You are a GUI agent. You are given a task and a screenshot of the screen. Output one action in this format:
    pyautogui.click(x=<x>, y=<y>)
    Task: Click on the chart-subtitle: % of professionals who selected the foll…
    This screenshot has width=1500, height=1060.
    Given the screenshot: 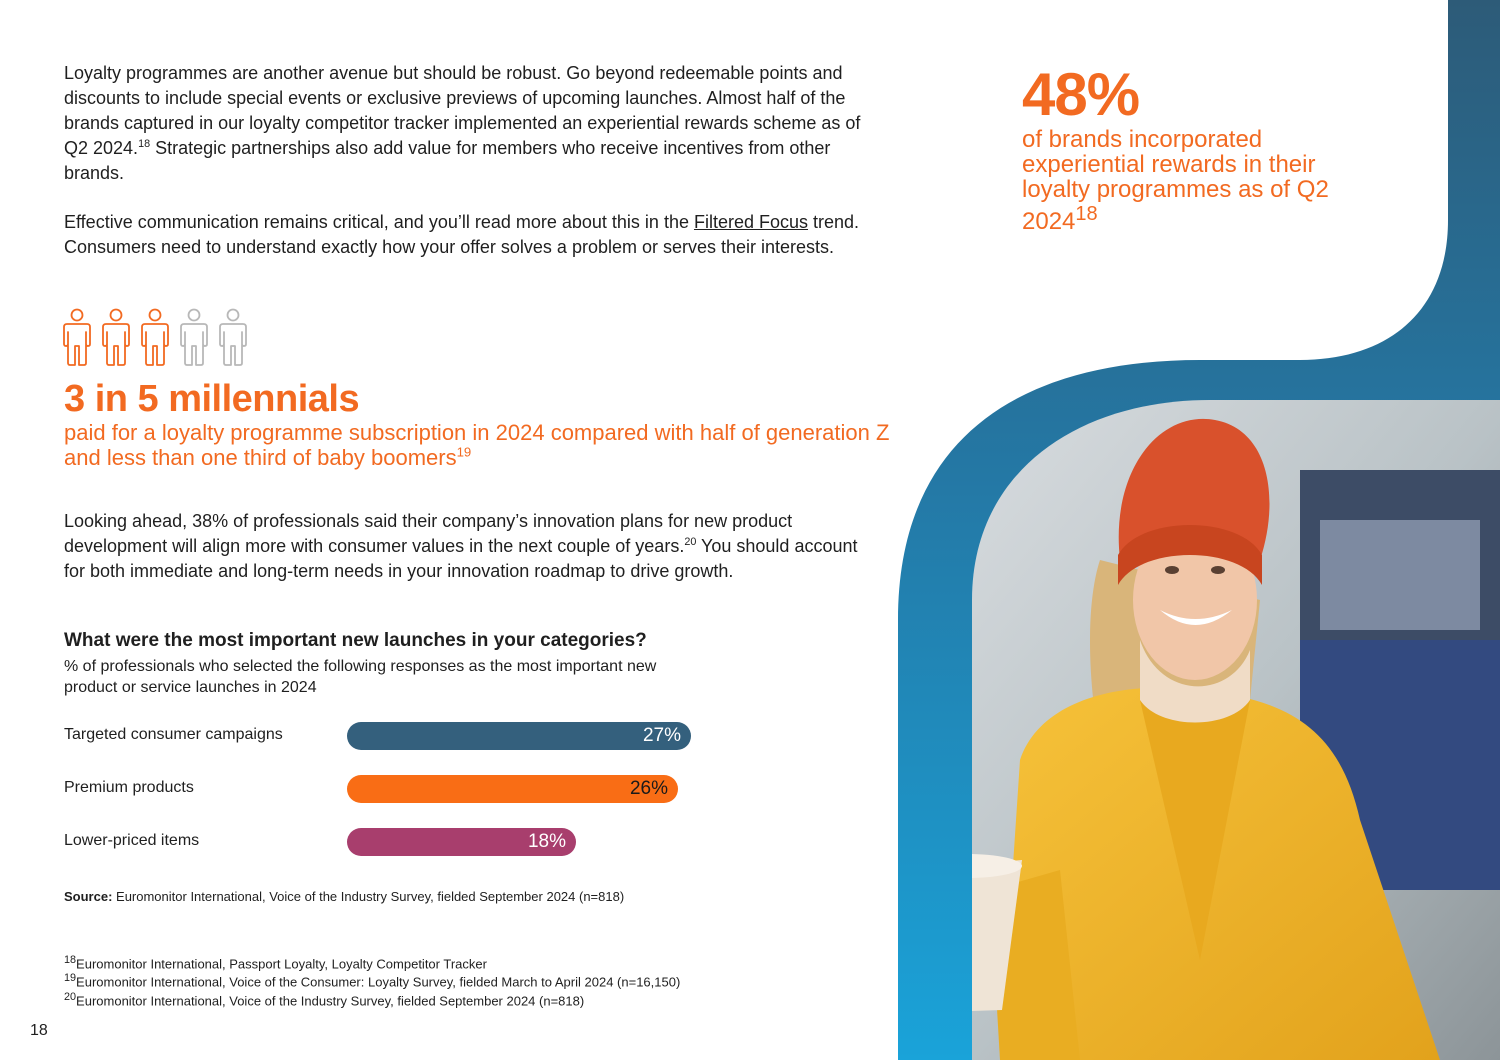 What is the action you would take?
    pyautogui.click(x=360, y=677)
    